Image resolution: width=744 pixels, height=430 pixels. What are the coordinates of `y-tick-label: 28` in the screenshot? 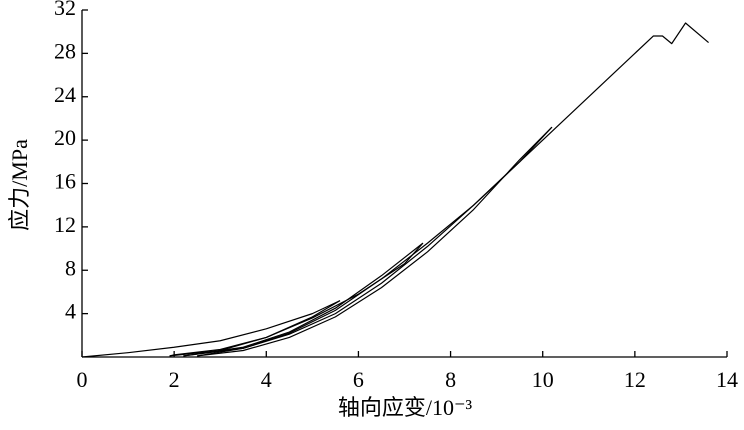 It's located at (65, 50).